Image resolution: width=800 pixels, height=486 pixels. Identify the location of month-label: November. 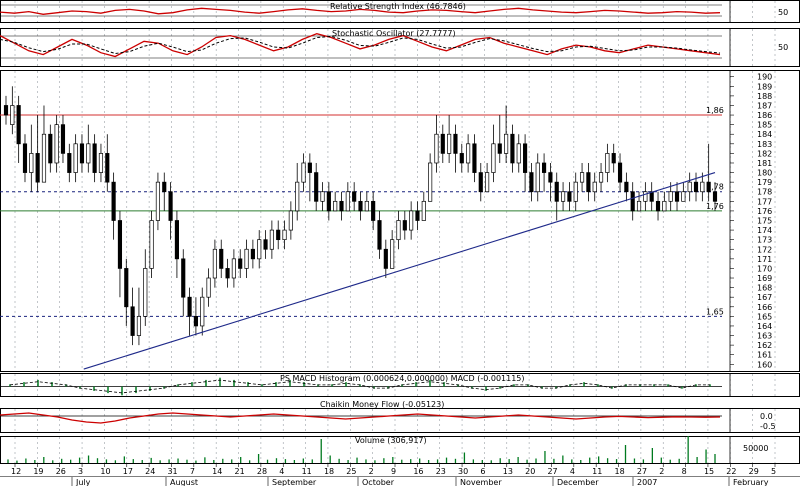
(481, 482).